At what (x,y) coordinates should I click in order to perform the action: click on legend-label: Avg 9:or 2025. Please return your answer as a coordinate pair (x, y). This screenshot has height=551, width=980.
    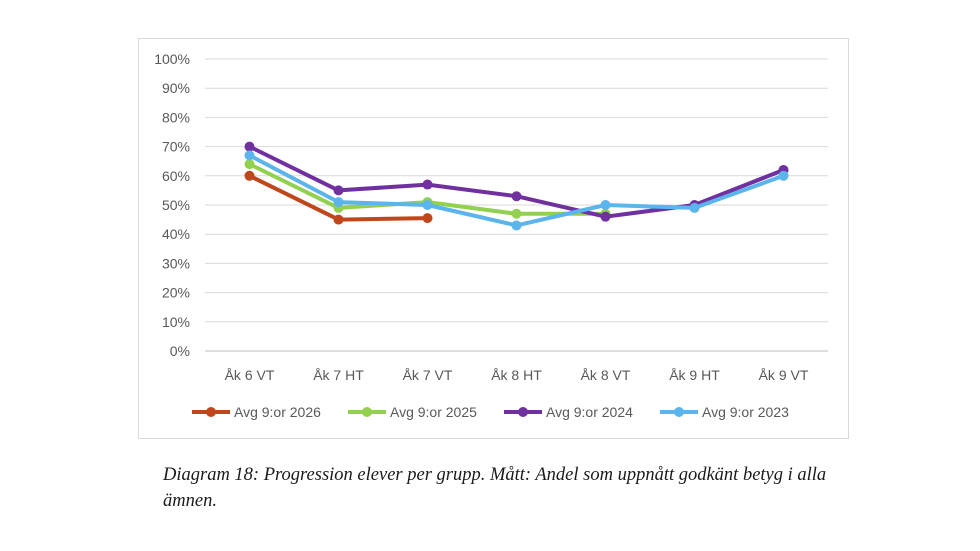
    Looking at the image, I should click on (433, 412).